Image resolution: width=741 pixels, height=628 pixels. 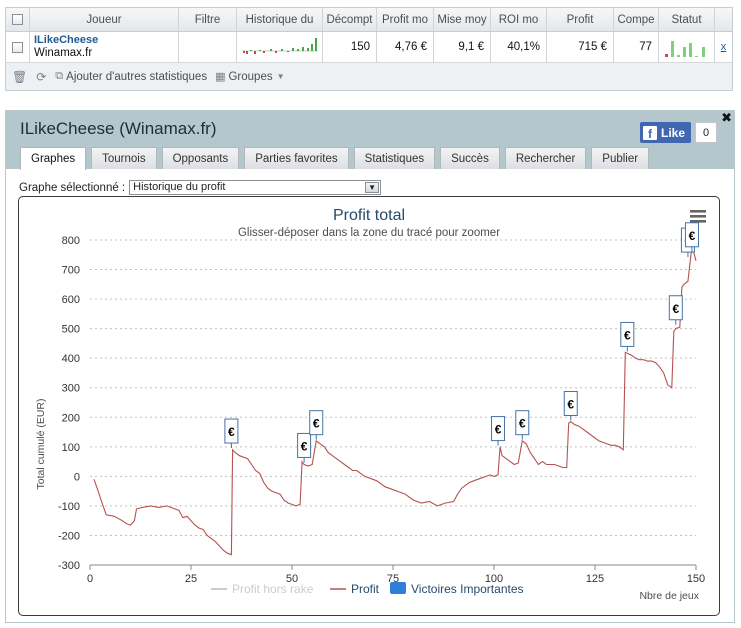 What do you see at coordinates (636, 47) in the screenshot?
I see `compe-cell: 77` at bounding box center [636, 47].